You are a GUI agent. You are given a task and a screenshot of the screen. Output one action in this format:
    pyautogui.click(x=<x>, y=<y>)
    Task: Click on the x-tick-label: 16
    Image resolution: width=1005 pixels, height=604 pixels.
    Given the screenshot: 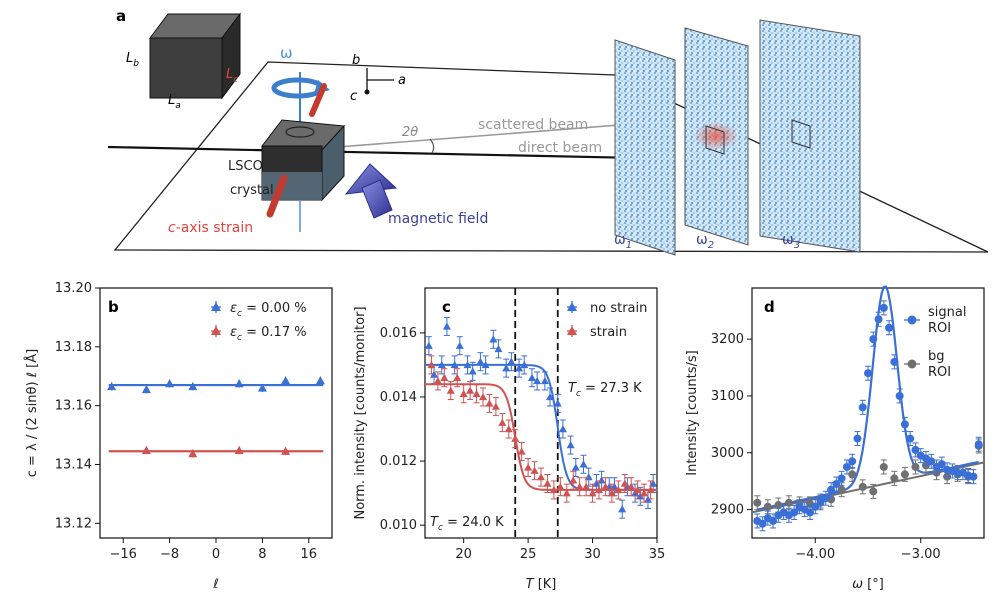 What is the action you would take?
    pyautogui.click(x=309, y=554)
    